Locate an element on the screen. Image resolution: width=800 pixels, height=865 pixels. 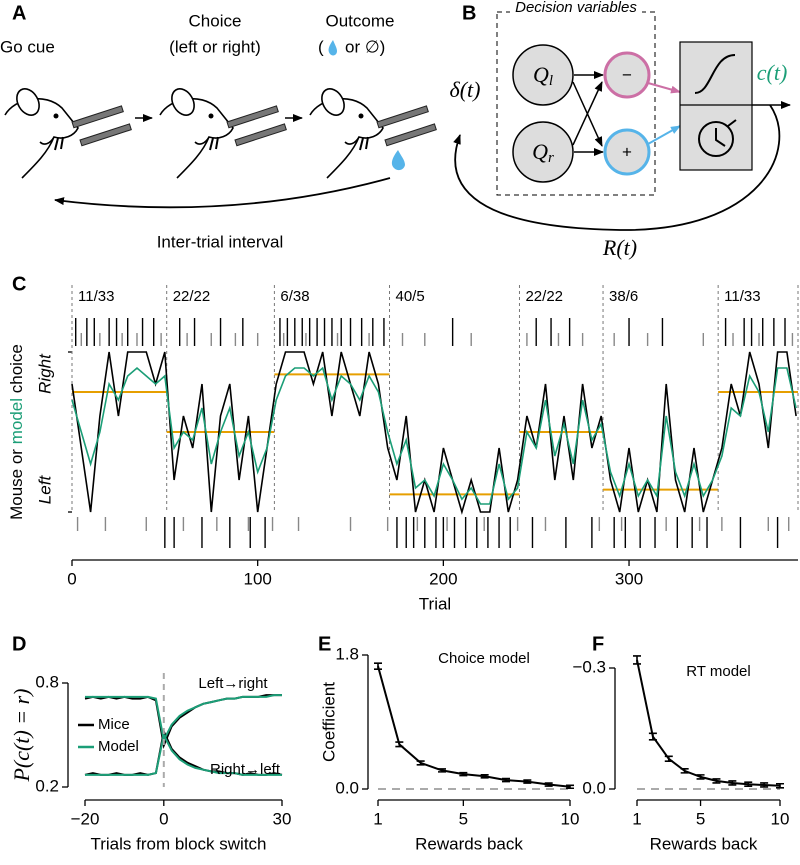
y-tick-label: 0.2 is located at coordinates (47, 785).